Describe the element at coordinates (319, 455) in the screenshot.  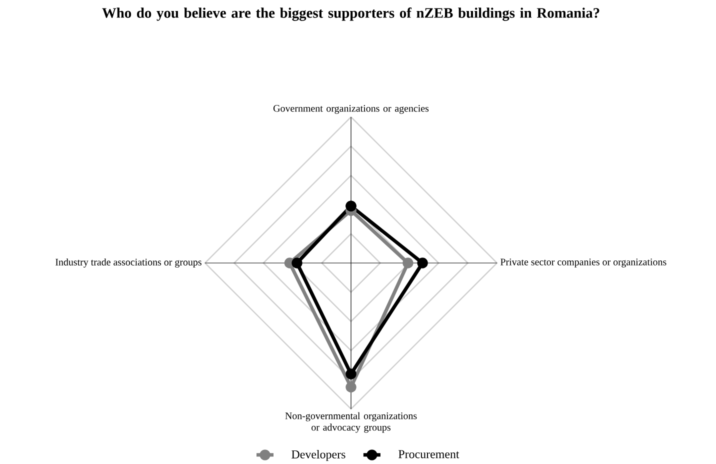
I see `legend-label: Developers` at that location.